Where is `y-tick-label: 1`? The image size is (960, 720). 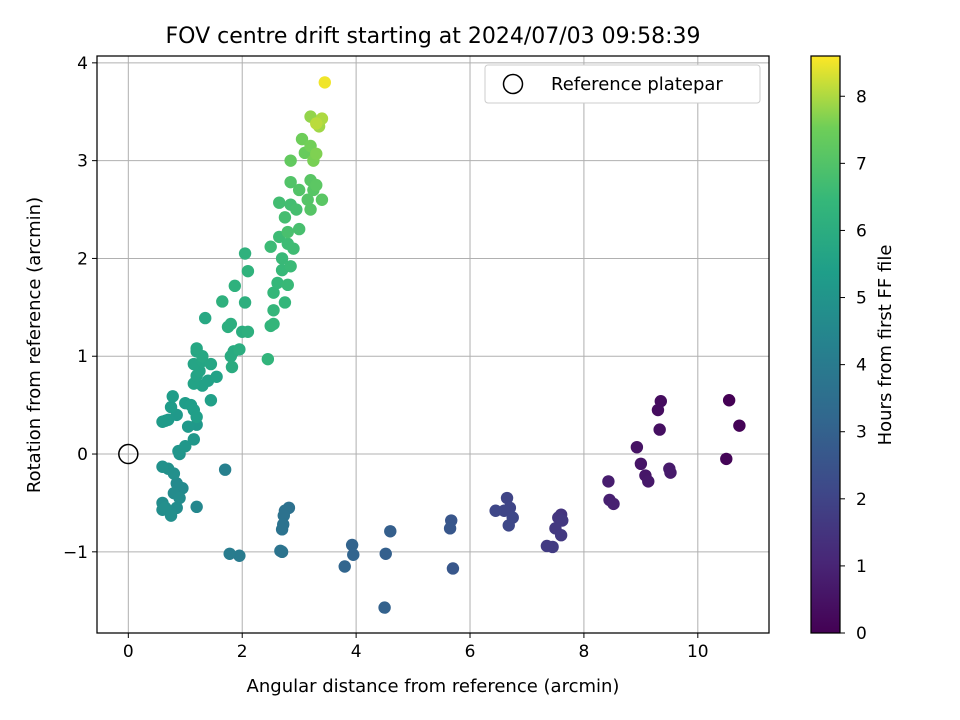
y-tick-label: 1 is located at coordinates (82, 357).